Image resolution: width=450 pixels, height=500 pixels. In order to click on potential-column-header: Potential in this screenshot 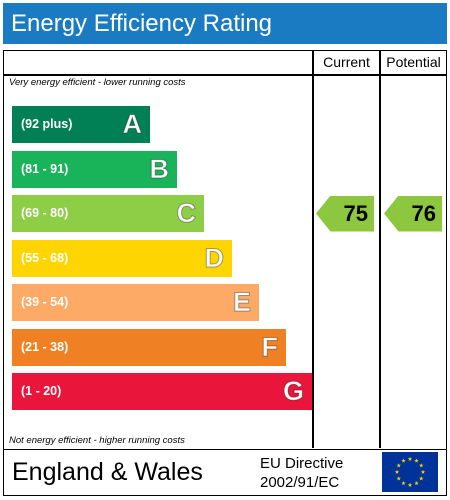, I will do `click(413, 62)`.